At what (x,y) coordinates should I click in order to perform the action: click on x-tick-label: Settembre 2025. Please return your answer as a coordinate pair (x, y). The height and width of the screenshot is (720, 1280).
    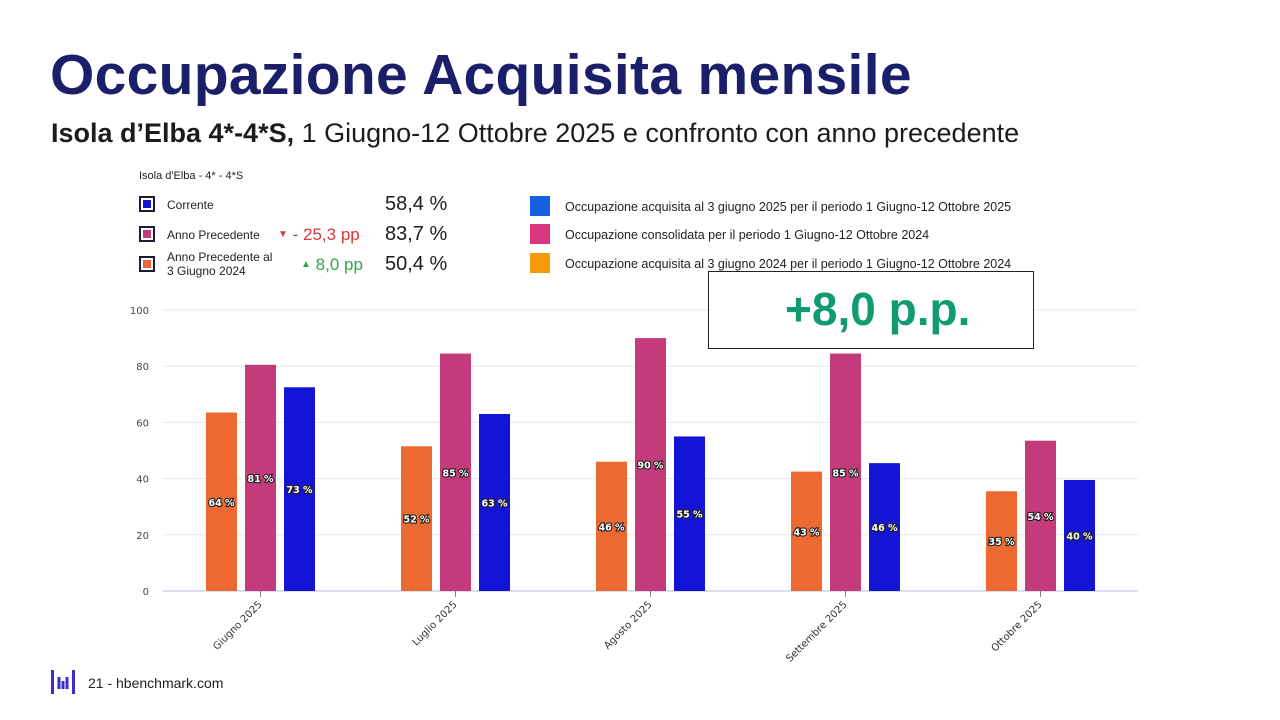
    Looking at the image, I should click on (816, 631).